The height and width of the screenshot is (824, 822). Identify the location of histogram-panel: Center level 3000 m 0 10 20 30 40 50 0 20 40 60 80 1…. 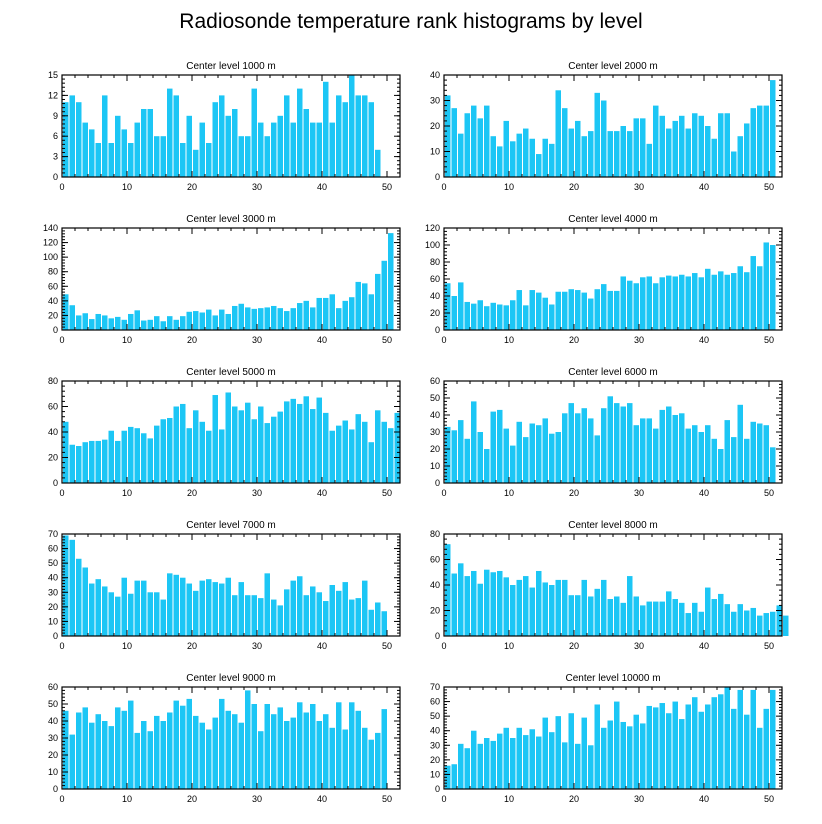
(222, 279).